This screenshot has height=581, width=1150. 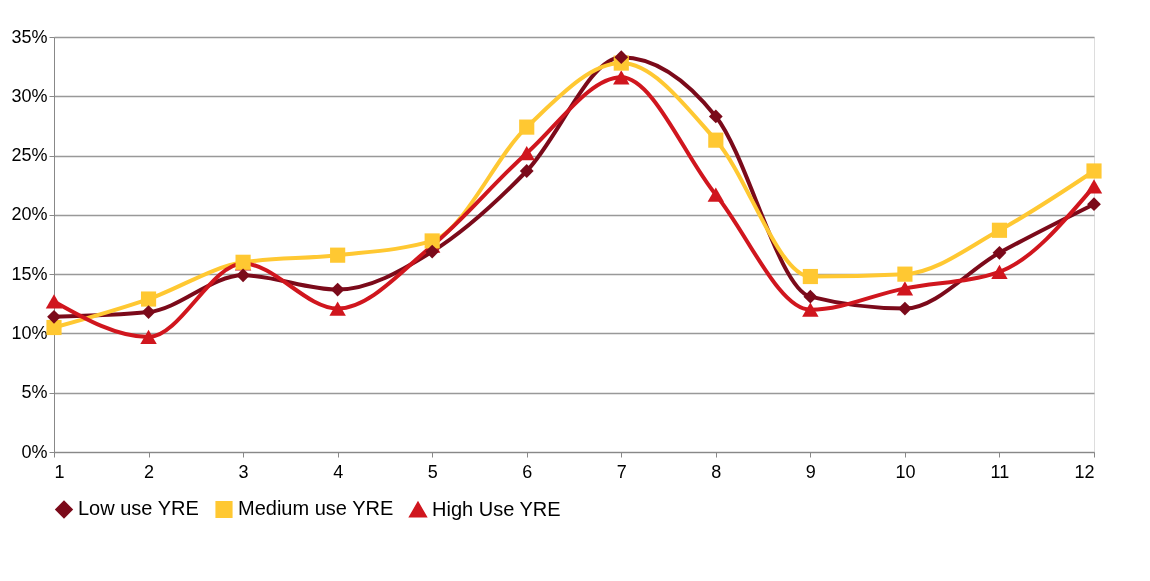 I want to click on x-tick-label: 1, so click(x=59, y=471).